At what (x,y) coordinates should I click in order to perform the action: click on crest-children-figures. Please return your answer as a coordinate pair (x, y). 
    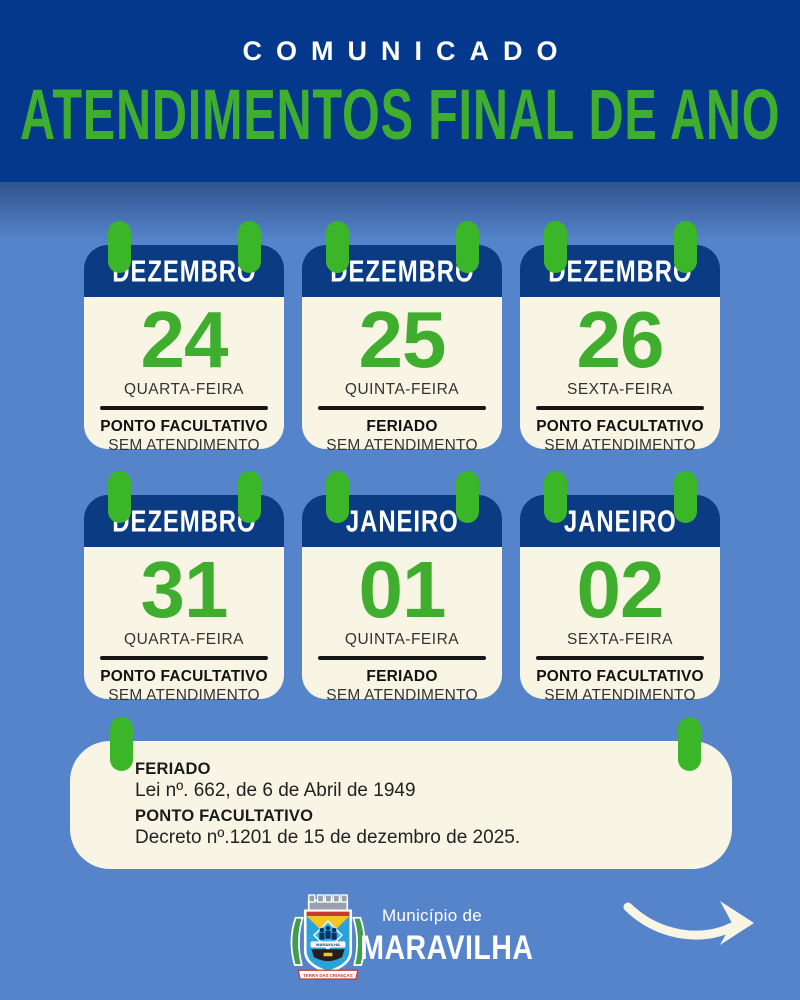
    Looking at the image, I should click on (328, 932).